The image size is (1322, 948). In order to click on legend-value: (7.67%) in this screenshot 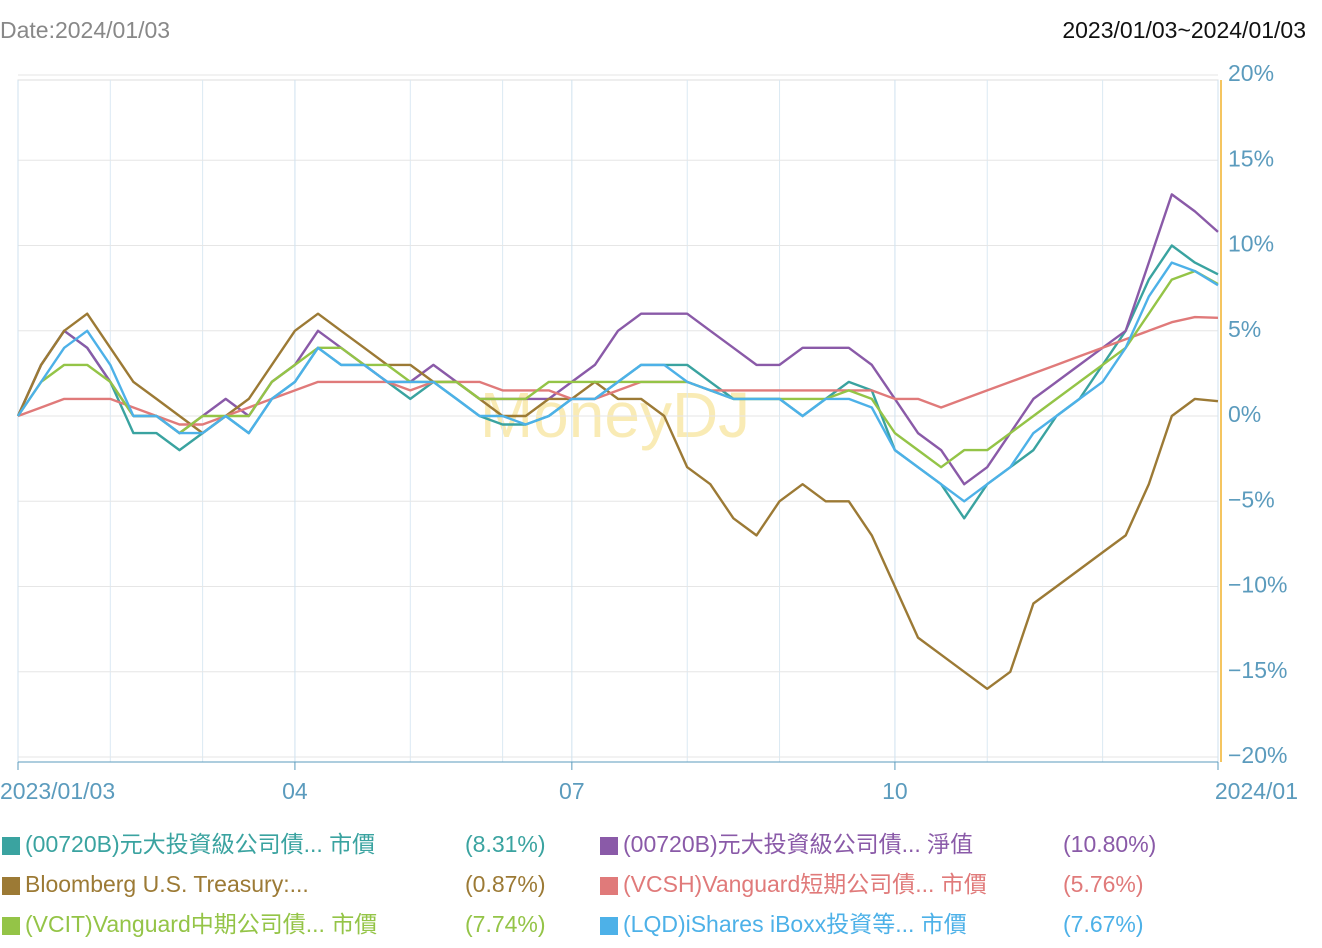, I will do `click(1103, 924)`.